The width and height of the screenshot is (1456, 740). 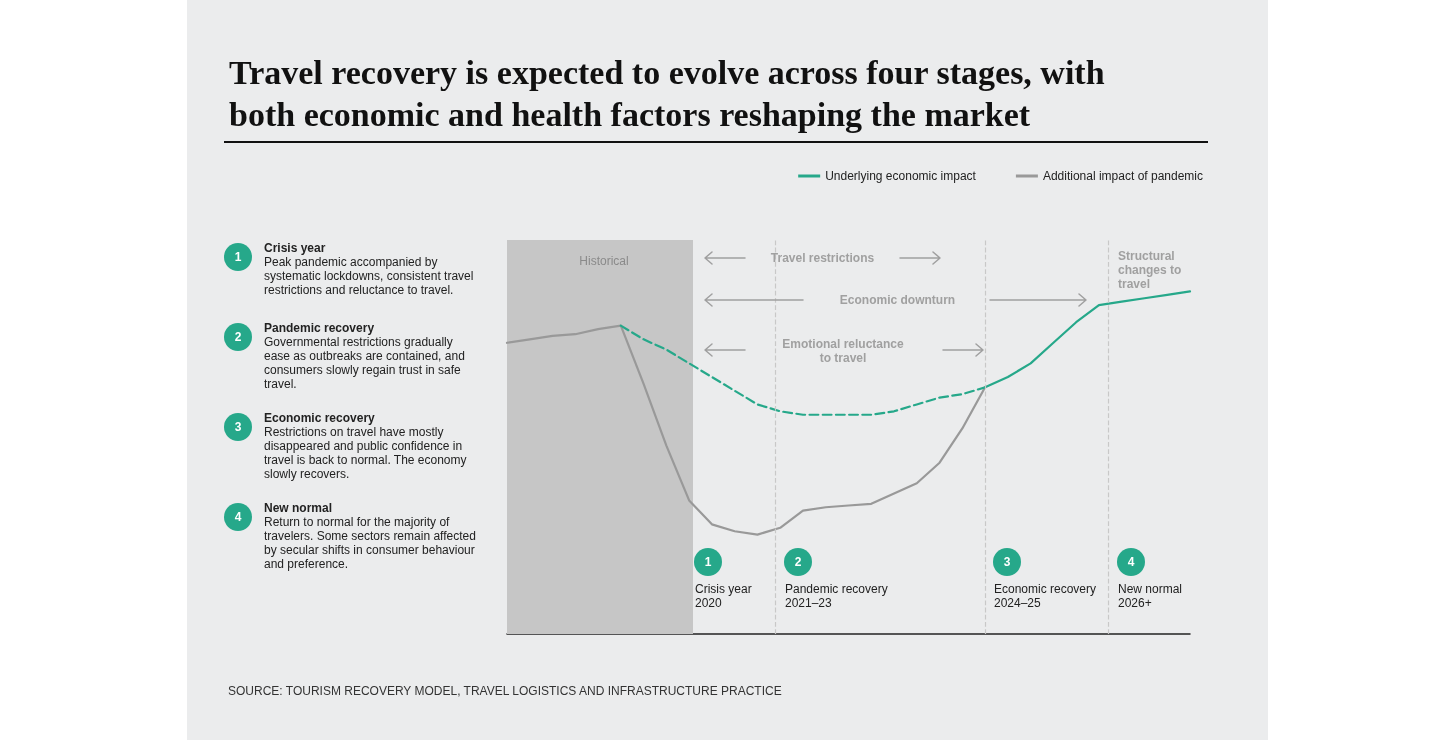 I want to click on text: Historical, so click(x=604, y=261).